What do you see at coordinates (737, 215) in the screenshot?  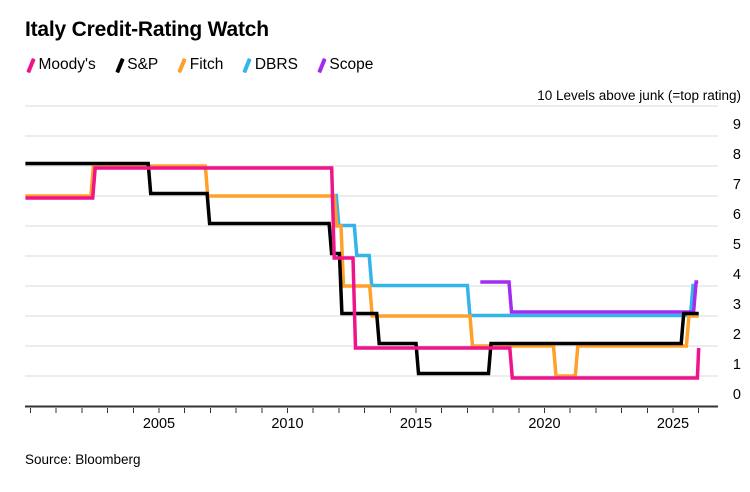 I see `y-axis-tick-label: 6` at bounding box center [737, 215].